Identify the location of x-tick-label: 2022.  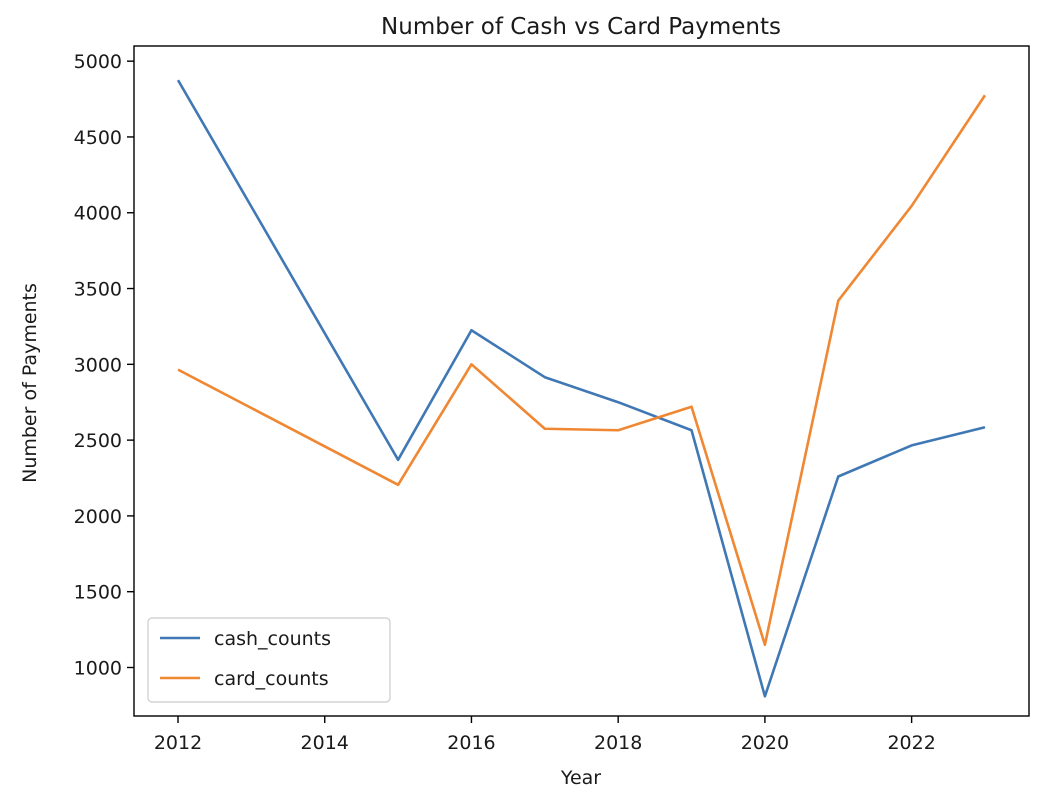
(911, 743).